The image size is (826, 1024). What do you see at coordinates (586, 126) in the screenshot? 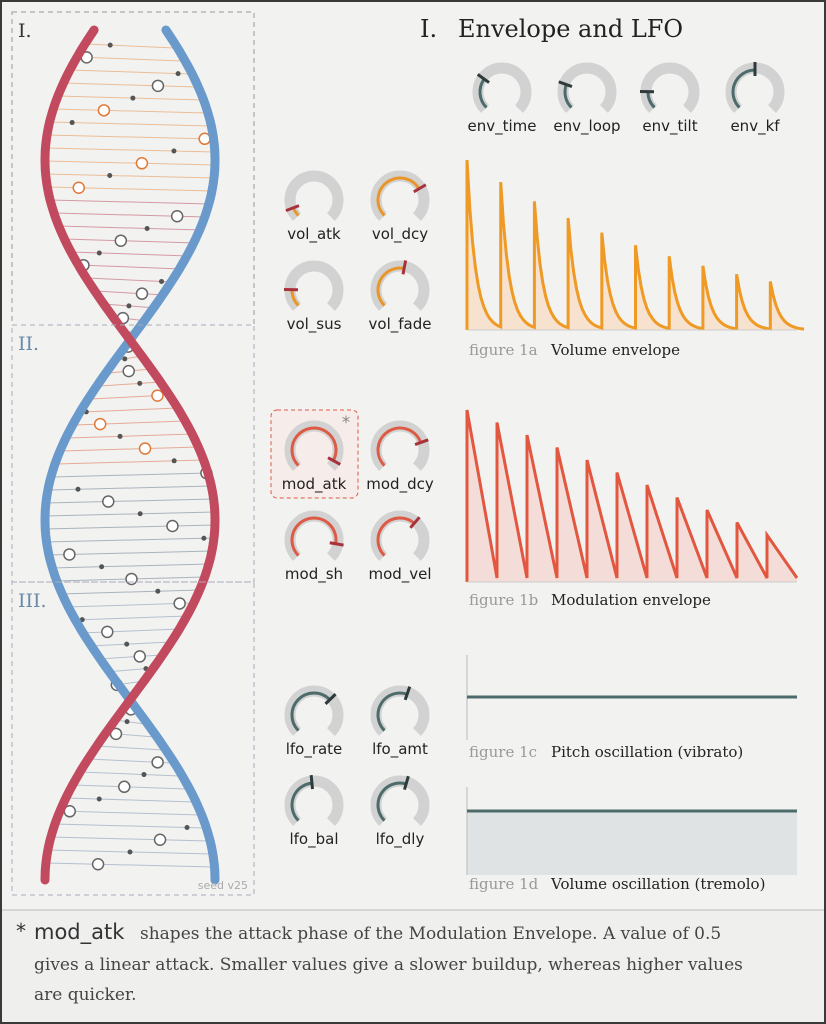
I see `knob-label: env_loop` at bounding box center [586, 126].